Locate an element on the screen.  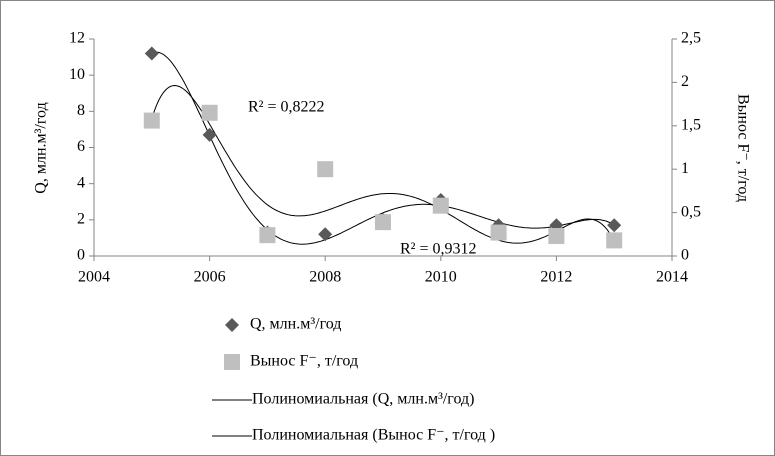
x-tick-label: 2012 is located at coordinates (556, 277).